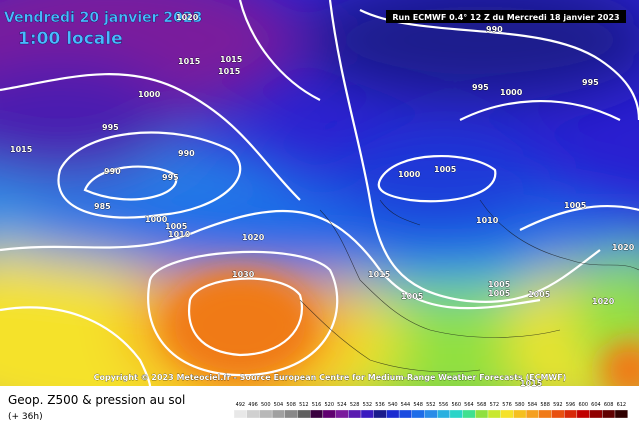  What do you see at coordinates (304, 405) in the screenshot?
I see `scale-label: 512` at bounding box center [304, 405].